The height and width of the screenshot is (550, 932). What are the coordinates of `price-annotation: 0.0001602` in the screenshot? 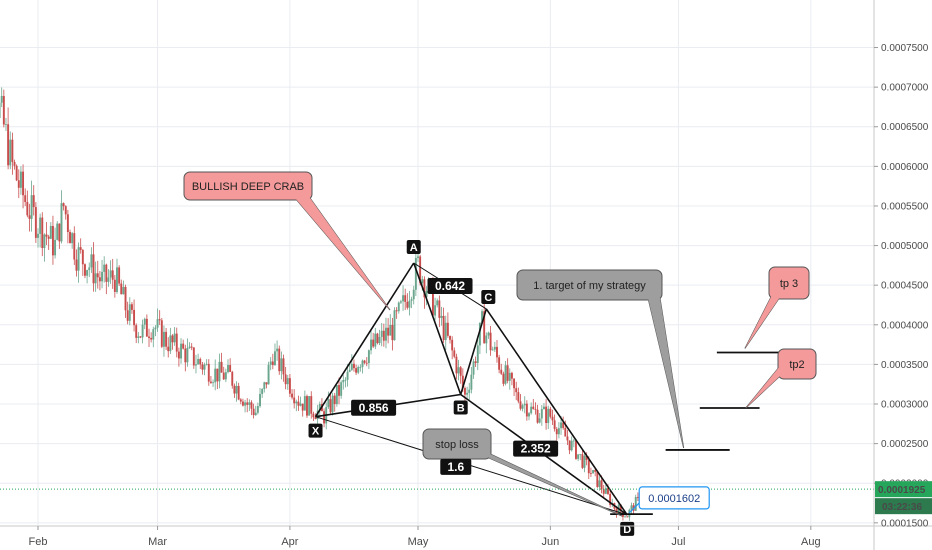 It's located at (669, 500).